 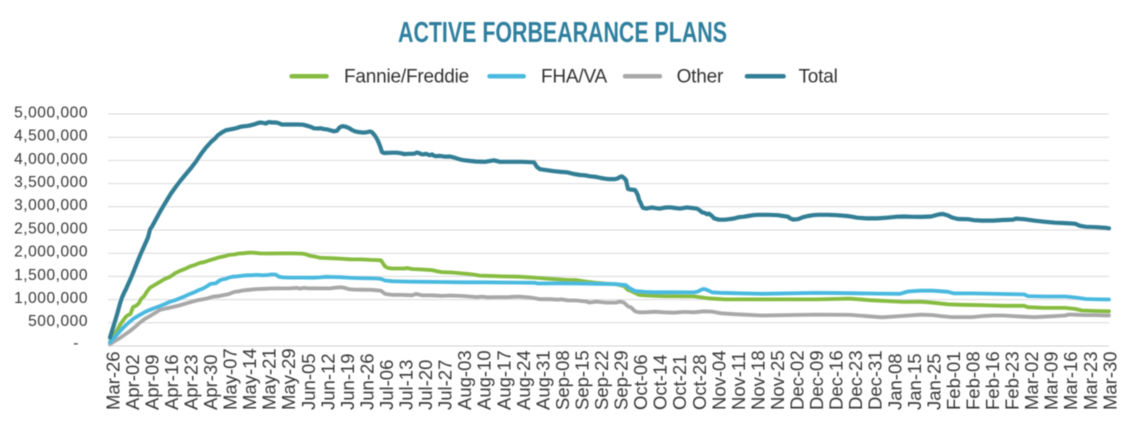 I want to click on svg-text: Jan-08, so click(x=894, y=381).